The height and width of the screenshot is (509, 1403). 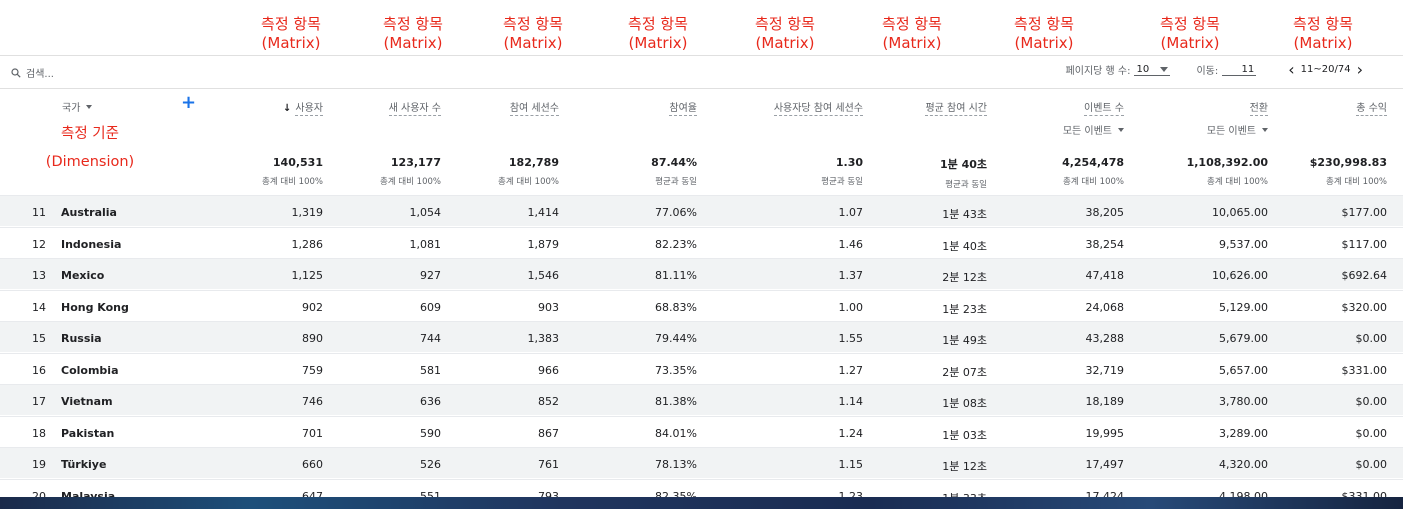 I want to click on column-header: 사용자당 참여 세션수, so click(x=818, y=107).